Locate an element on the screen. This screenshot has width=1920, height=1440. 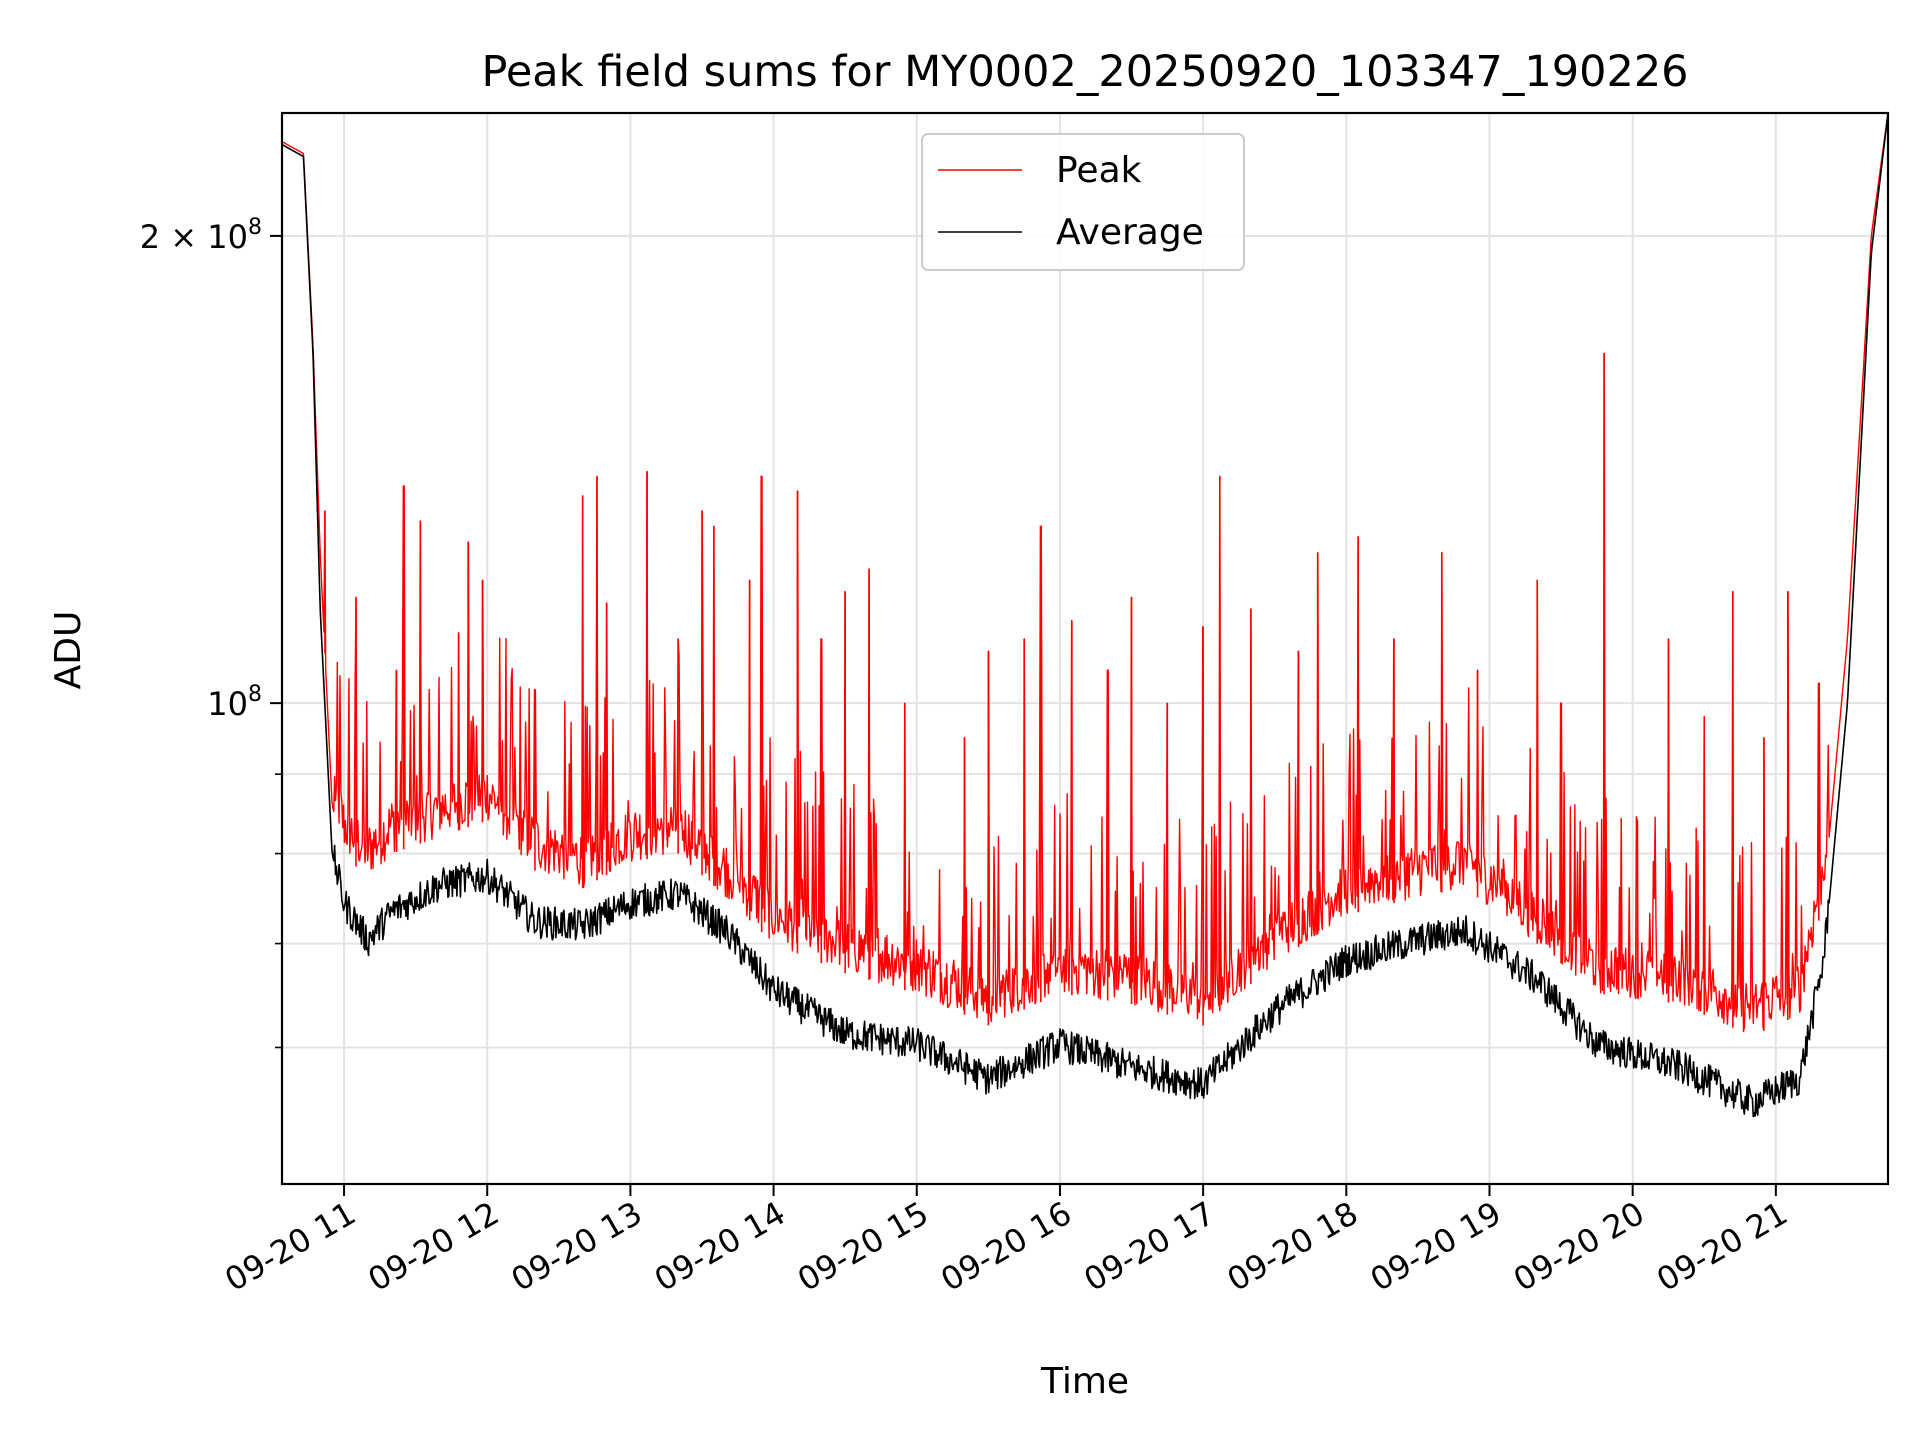
legend: Peak Average is located at coordinates (1083, 202).